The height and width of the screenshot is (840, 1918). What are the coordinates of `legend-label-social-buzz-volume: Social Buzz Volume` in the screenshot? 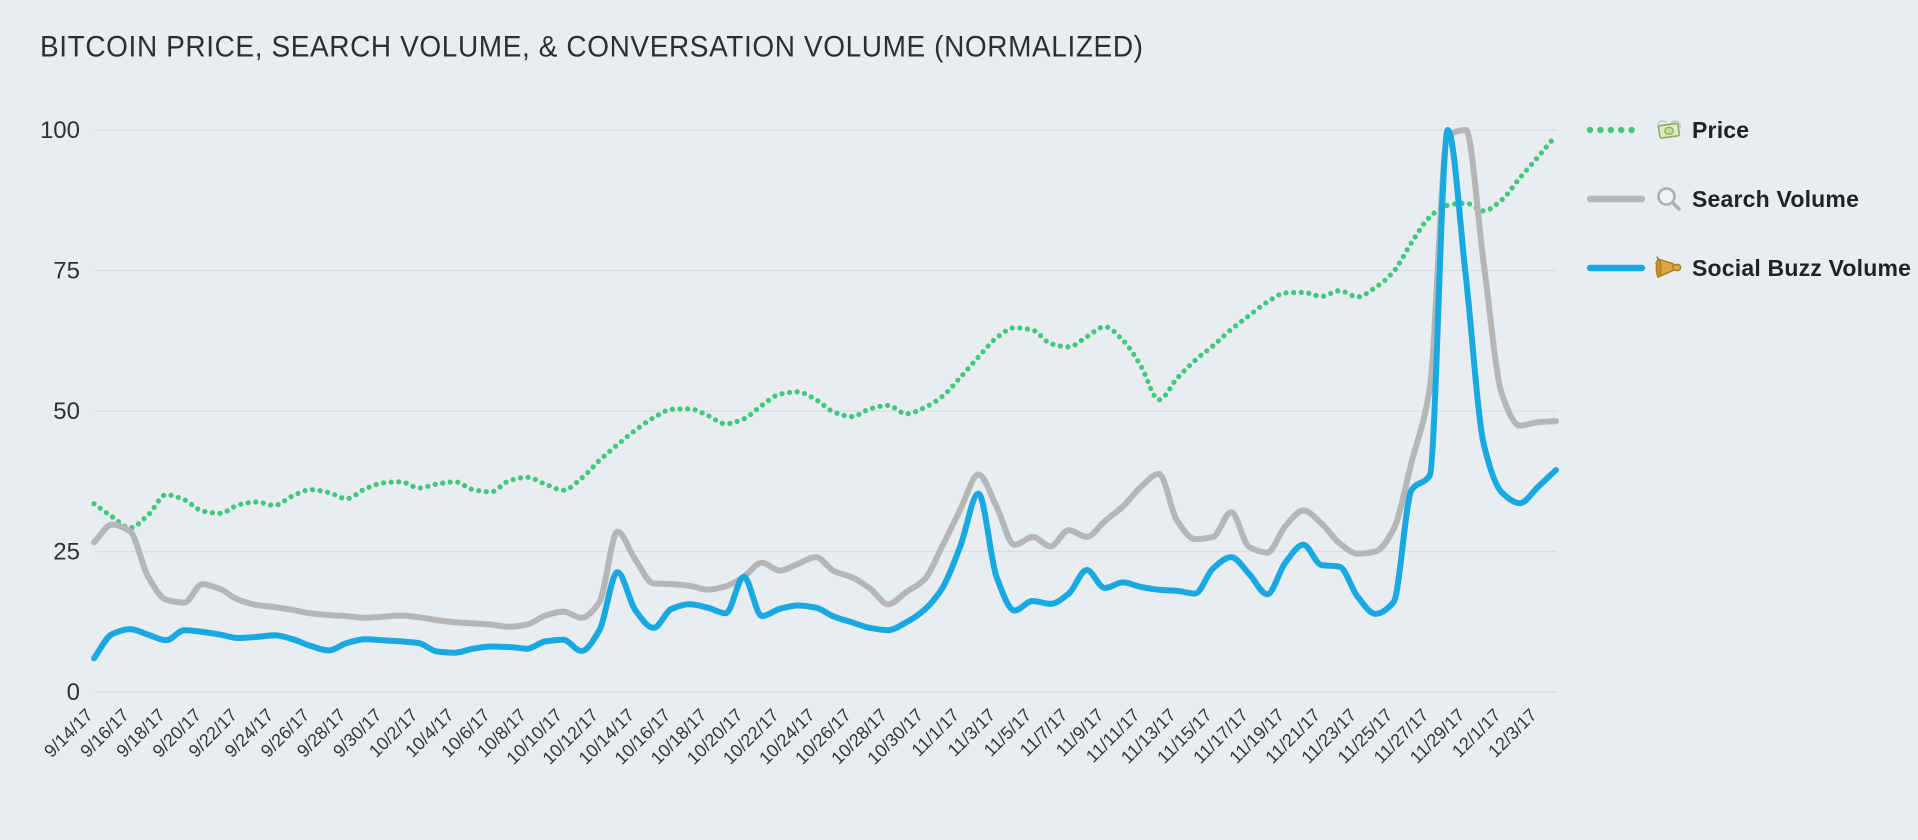 It's located at (1802, 267).